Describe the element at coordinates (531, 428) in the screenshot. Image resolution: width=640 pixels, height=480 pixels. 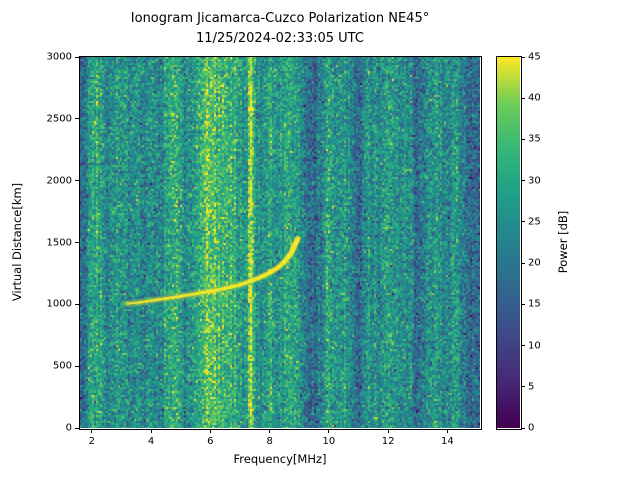
I see `colorbar-tick-label: 0` at that location.